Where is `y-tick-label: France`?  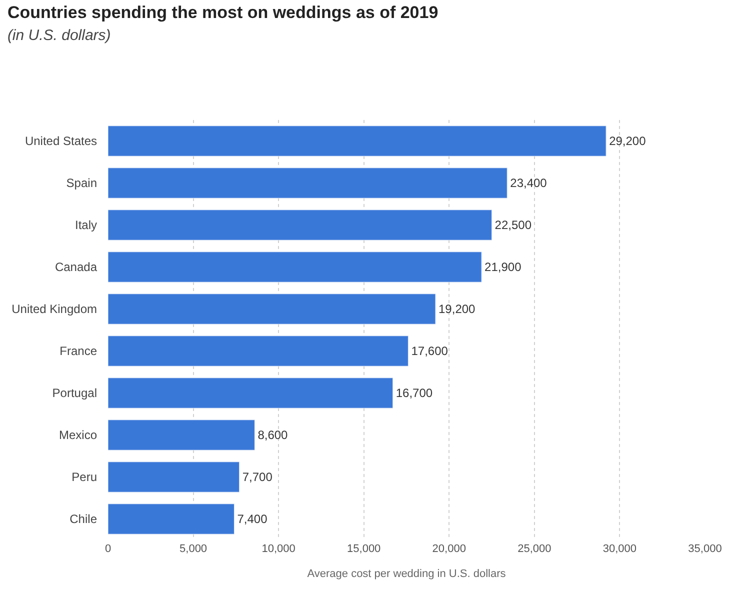
y-tick-label: France is located at coordinates (79, 351).